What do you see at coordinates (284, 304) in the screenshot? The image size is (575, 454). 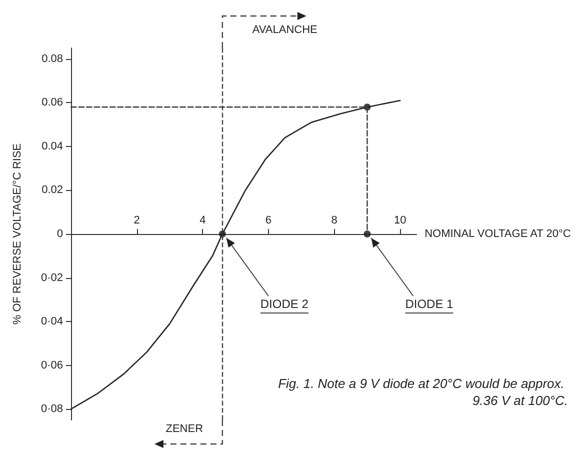 I see `annotation: DIODE 2` at bounding box center [284, 304].